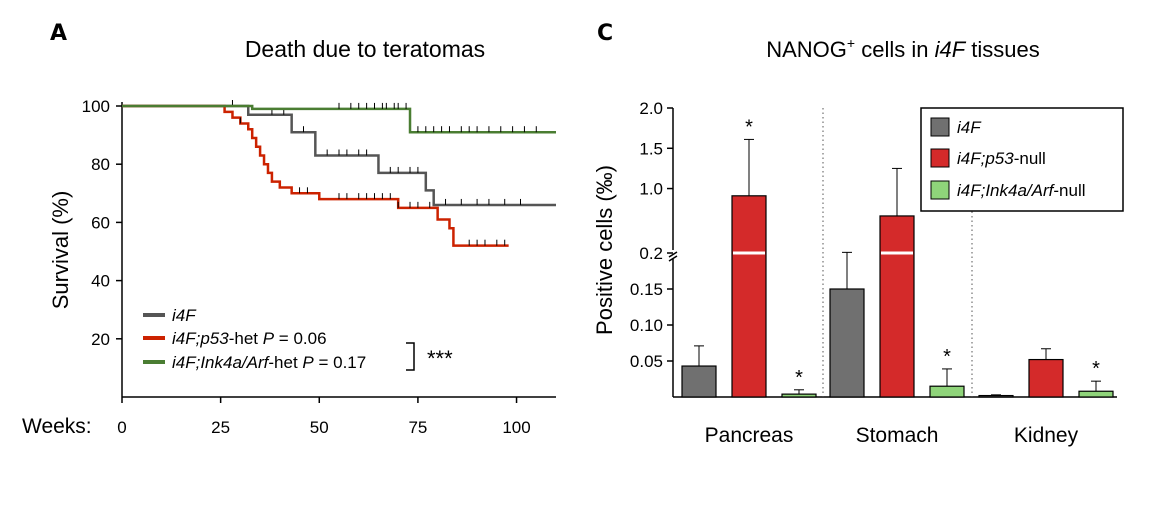 The image size is (1155, 508). Describe the element at coordinates (100, 281) in the screenshot. I see `survival-y-tick-label: 40` at that location.